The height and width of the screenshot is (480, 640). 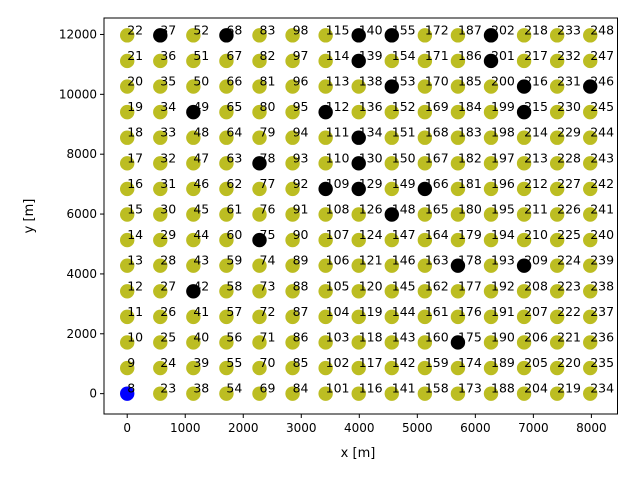 I want to click on point-label: 145, so click(x=404, y=285).